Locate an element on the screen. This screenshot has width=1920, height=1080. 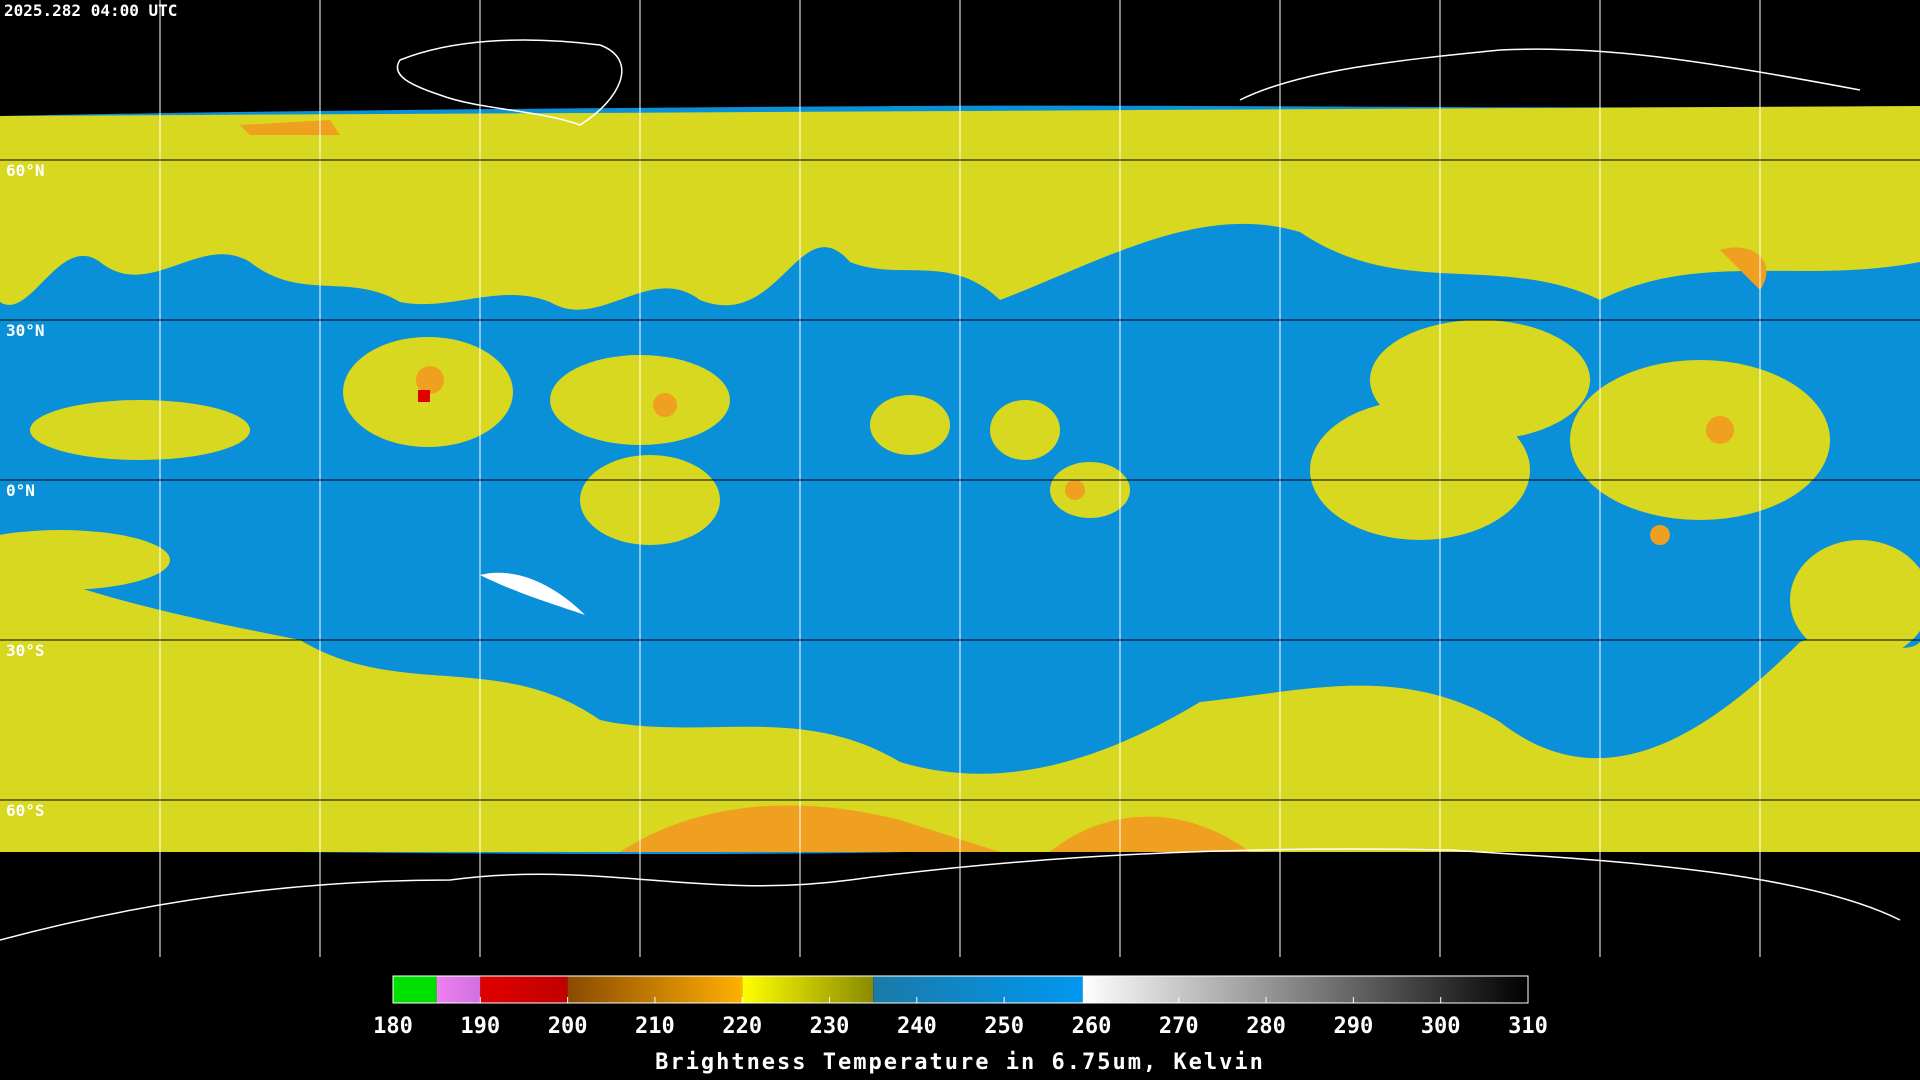
storm-core-red is located at coordinates (424, 396).